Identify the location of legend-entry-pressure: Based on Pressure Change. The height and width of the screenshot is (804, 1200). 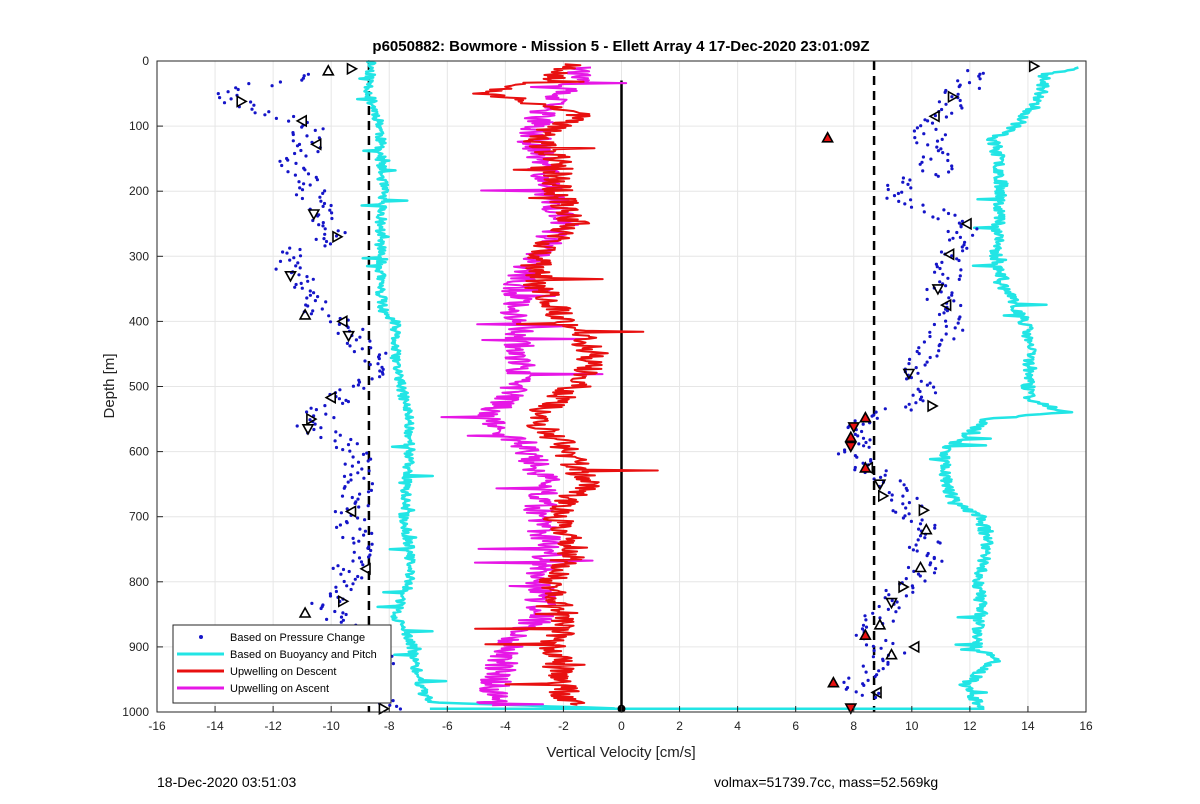
(282, 638).